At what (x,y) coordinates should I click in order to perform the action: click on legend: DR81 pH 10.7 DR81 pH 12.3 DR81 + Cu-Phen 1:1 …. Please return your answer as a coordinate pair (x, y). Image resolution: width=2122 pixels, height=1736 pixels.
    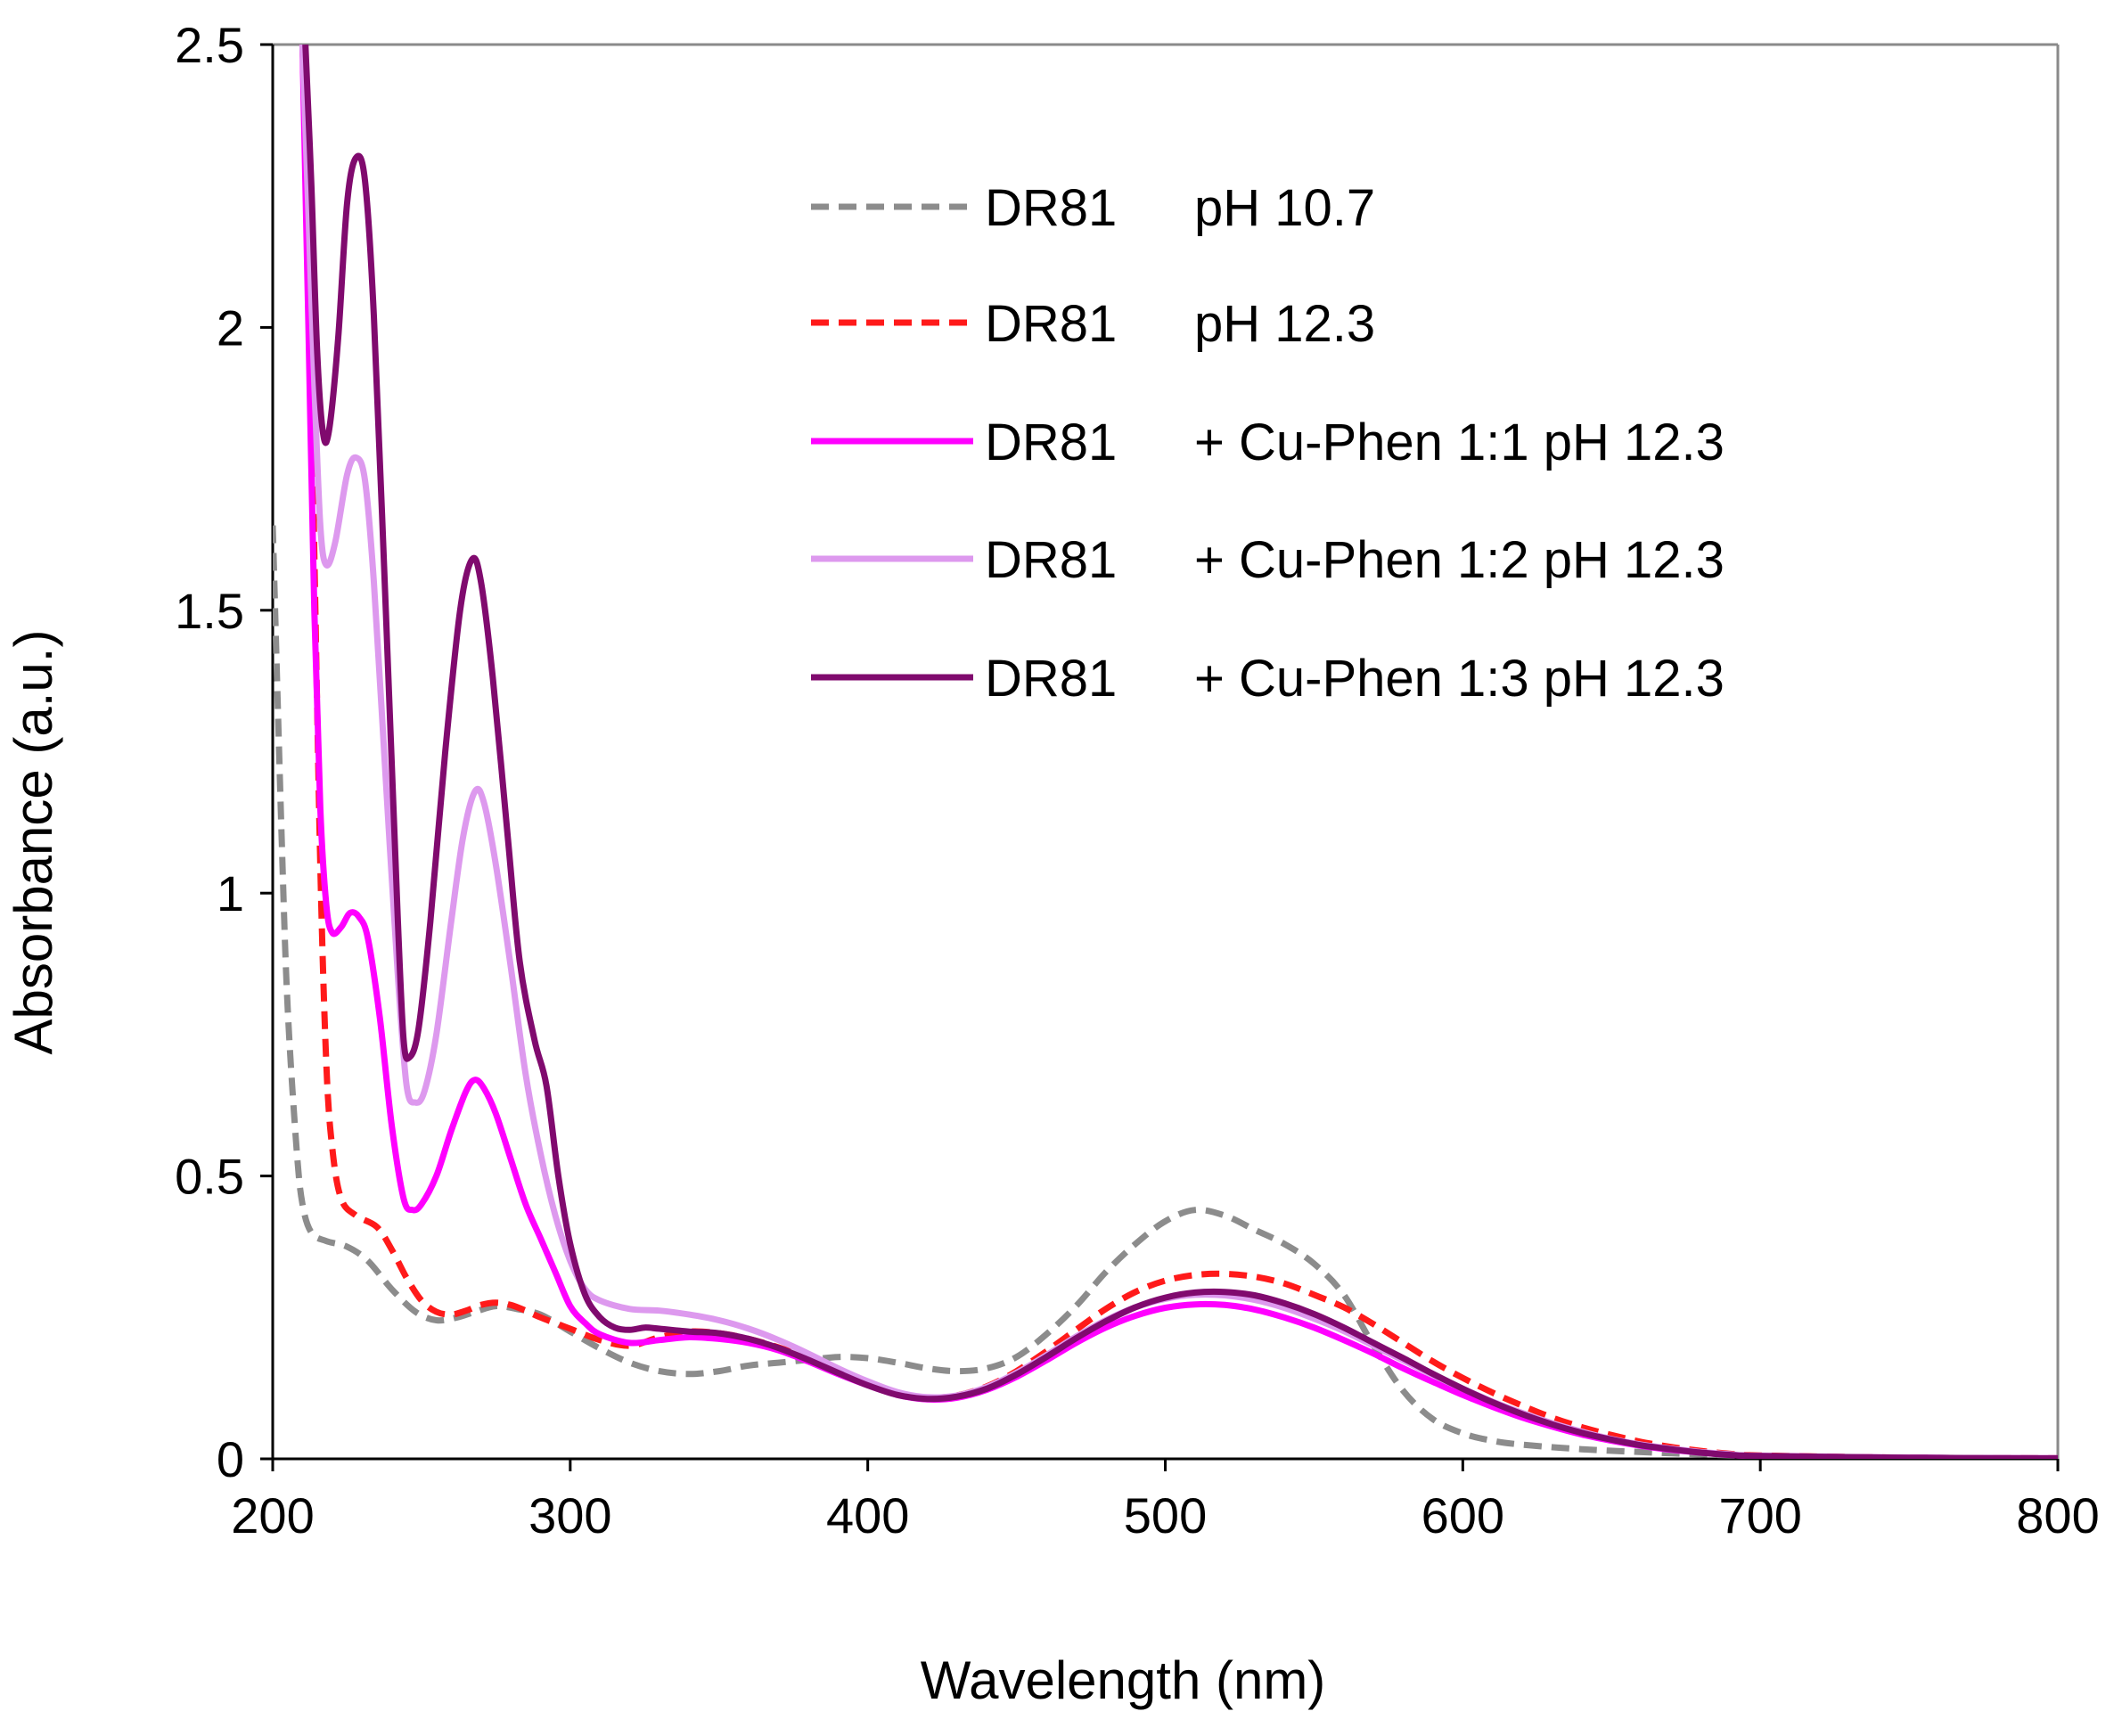
    Looking at the image, I should click on (1268, 443).